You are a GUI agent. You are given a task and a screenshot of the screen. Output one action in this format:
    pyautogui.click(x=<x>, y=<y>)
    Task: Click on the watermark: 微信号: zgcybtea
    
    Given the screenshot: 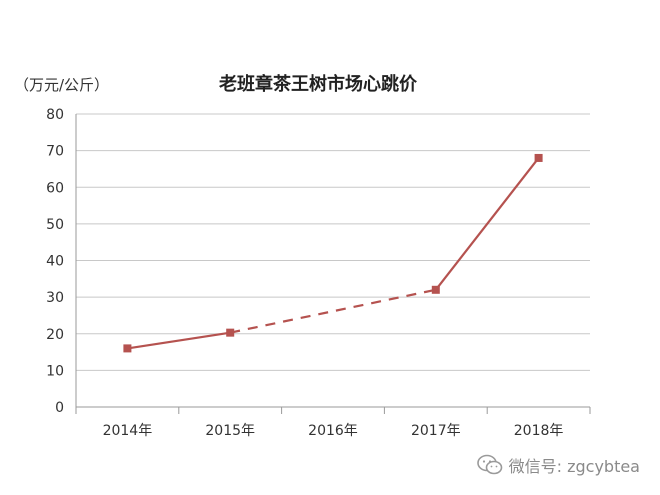 What is the action you would take?
    pyautogui.click(x=558, y=465)
    